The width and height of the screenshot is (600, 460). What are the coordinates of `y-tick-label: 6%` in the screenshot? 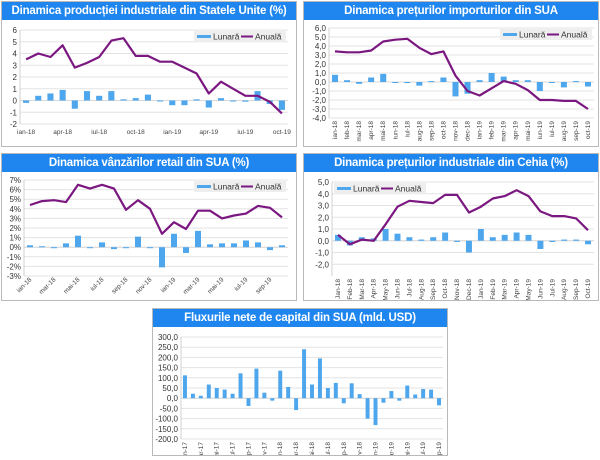 It's located at (15, 190).